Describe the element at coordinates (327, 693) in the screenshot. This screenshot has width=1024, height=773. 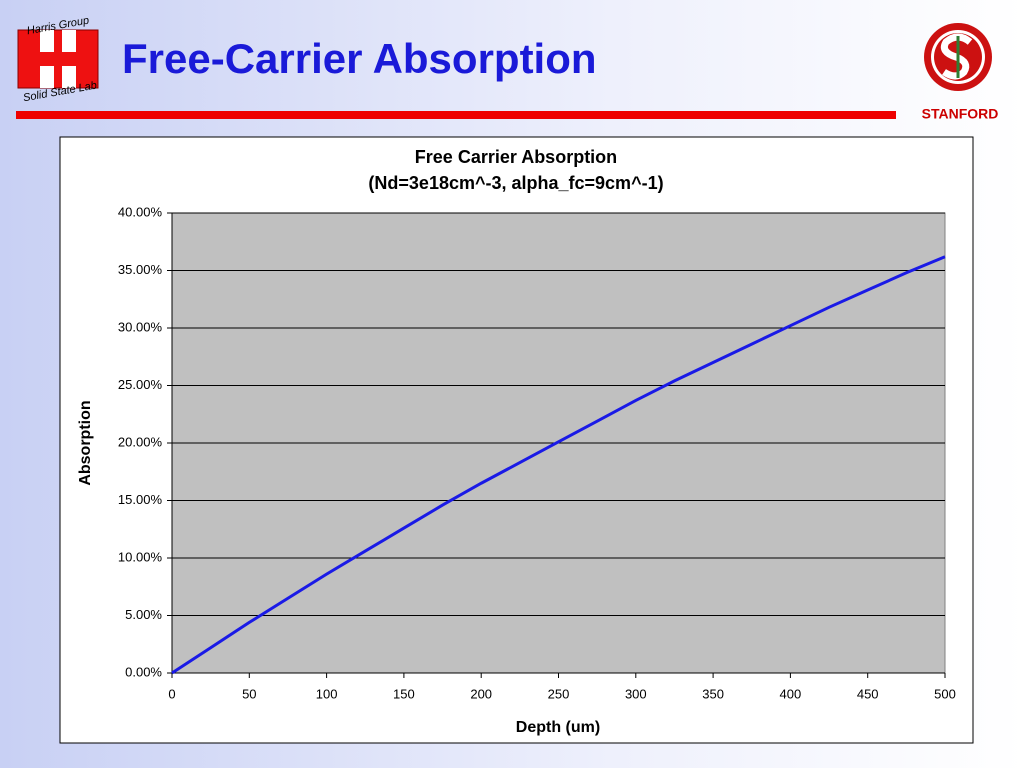
I see `x-tick-label: 100` at that location.